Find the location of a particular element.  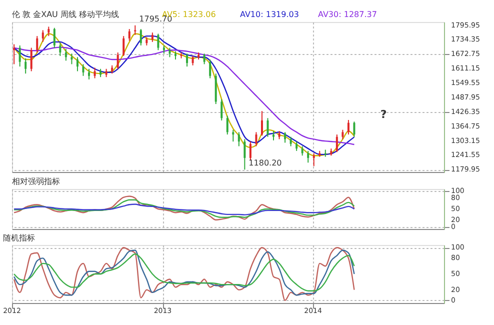

annotation: ? is located at coordinates (383, 114).